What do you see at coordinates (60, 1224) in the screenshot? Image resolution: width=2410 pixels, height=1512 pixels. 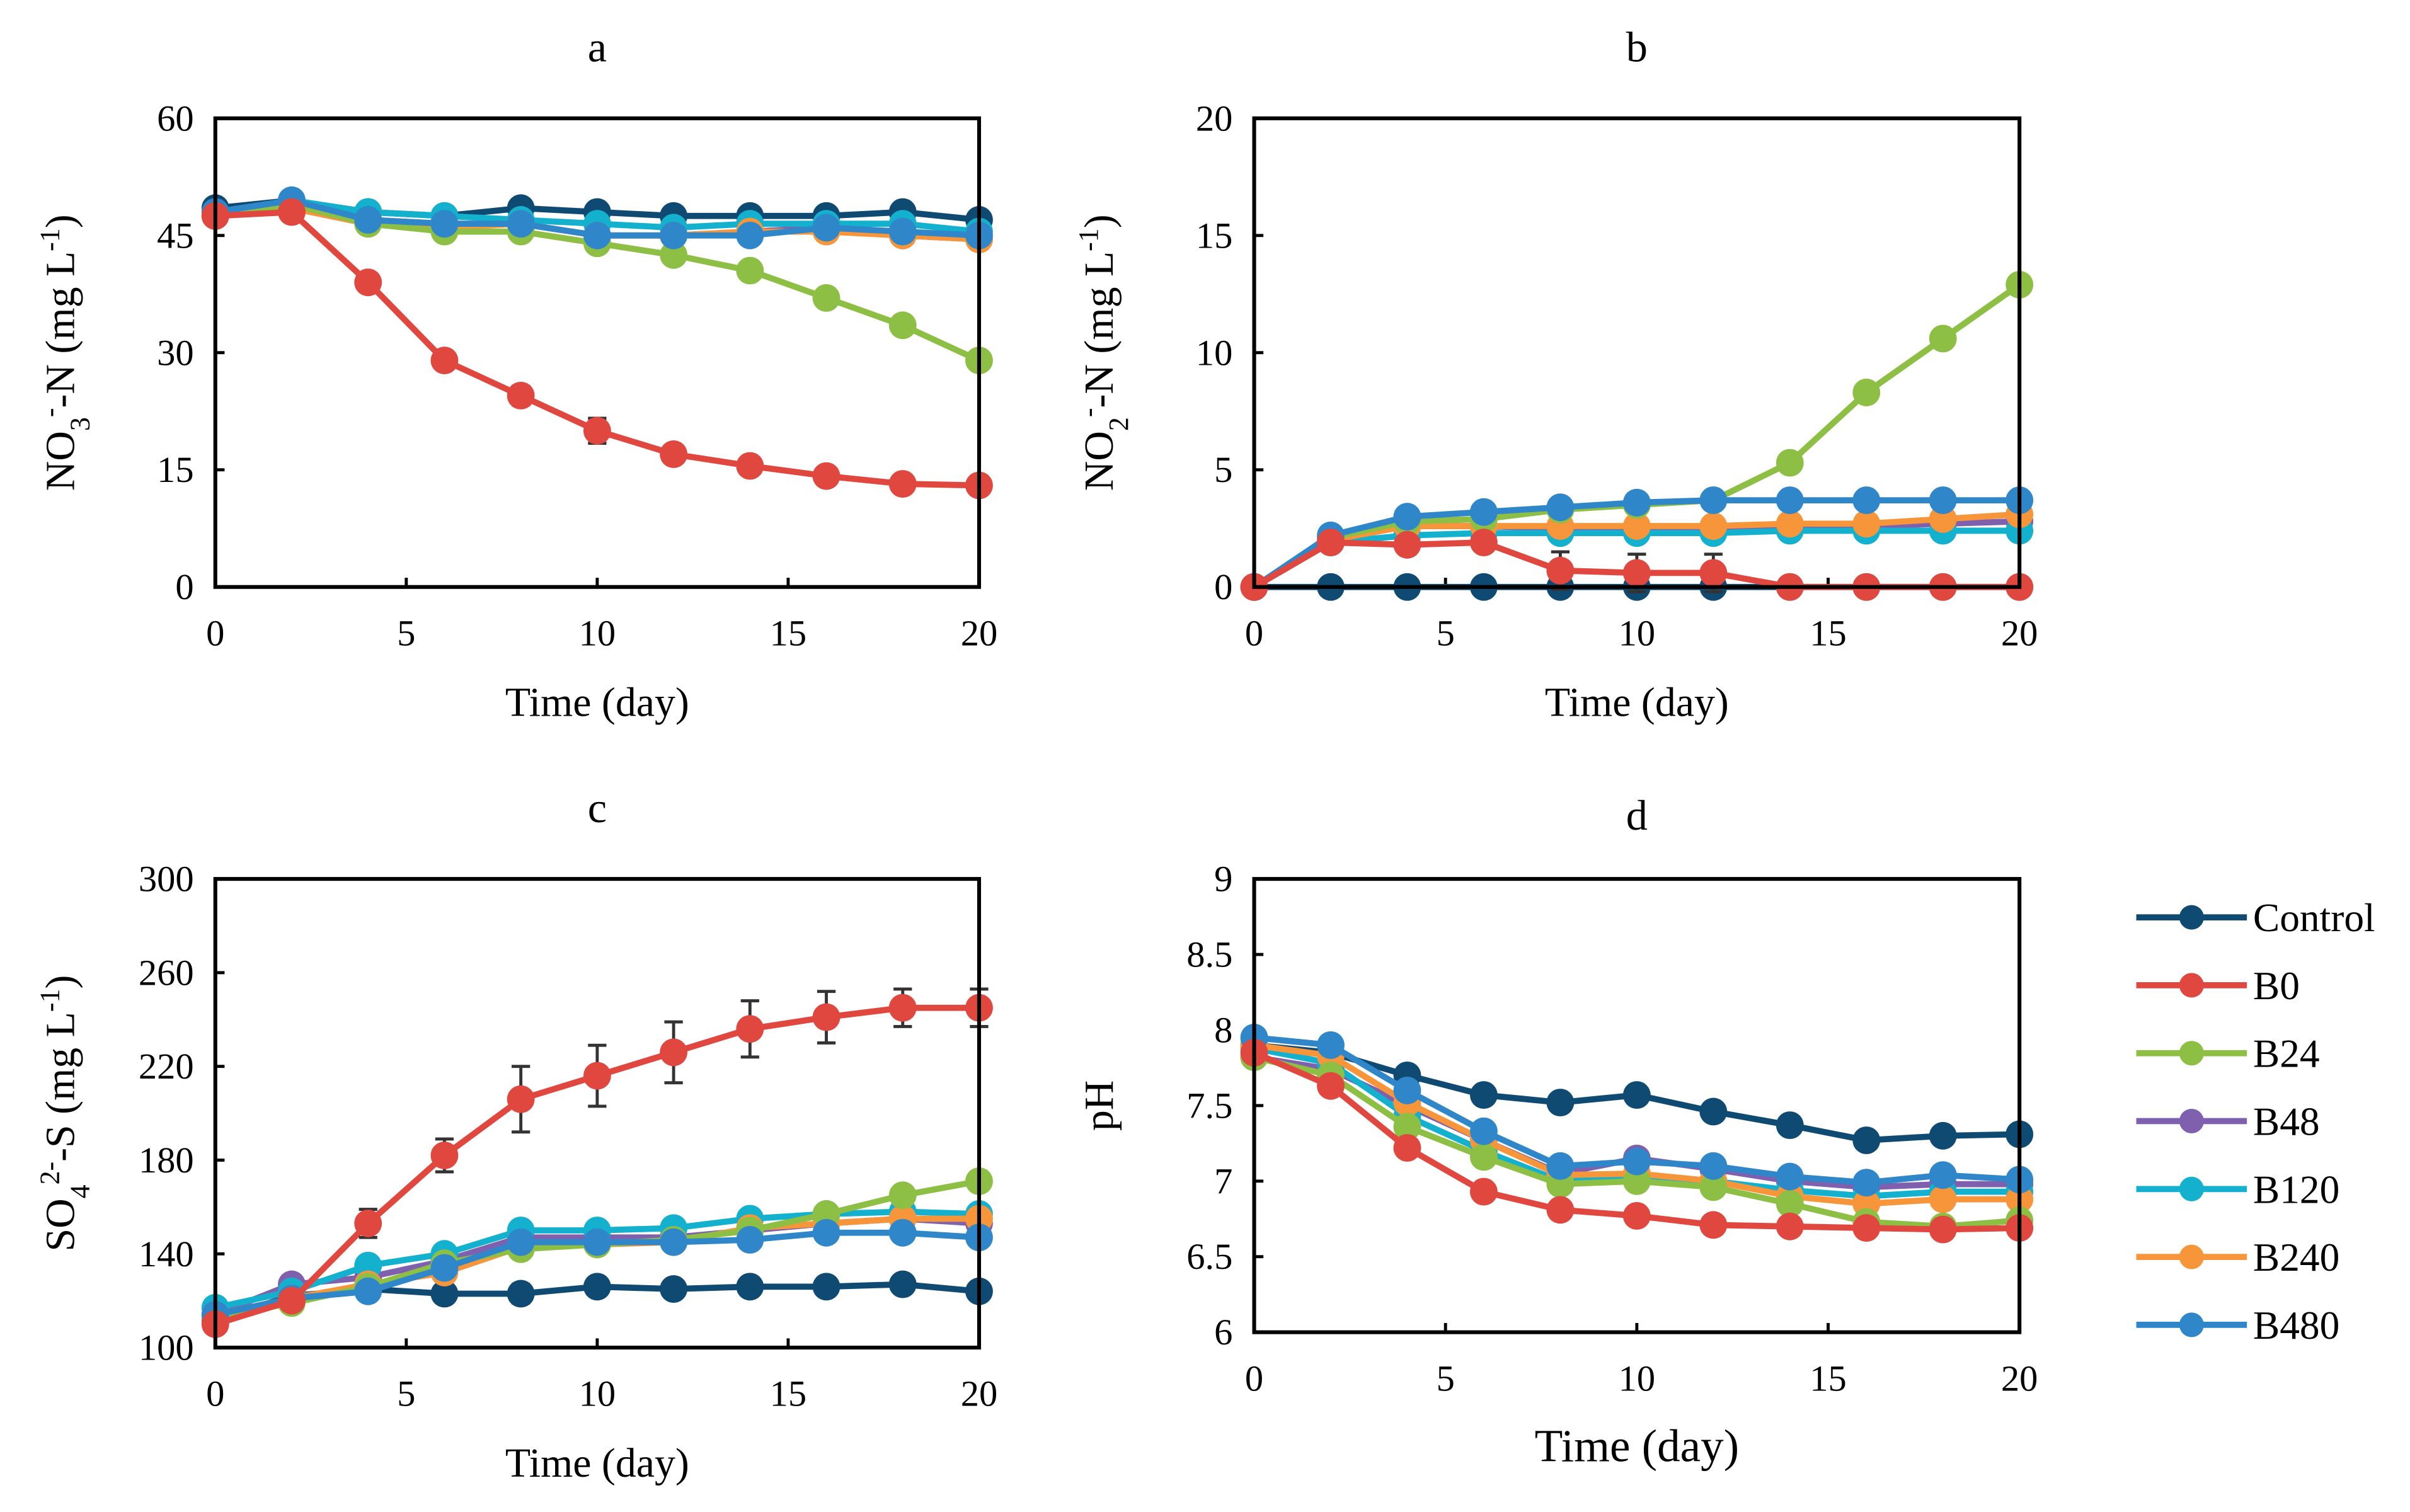 I see `y-axis-label-part: SO` at bounding box center [60, 1224].